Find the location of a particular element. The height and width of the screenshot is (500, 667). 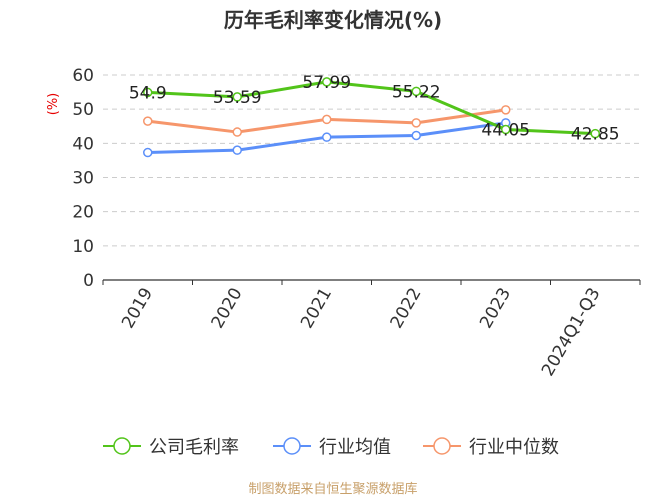

y-tick-label: 30 is located at coordinates (83, 179).